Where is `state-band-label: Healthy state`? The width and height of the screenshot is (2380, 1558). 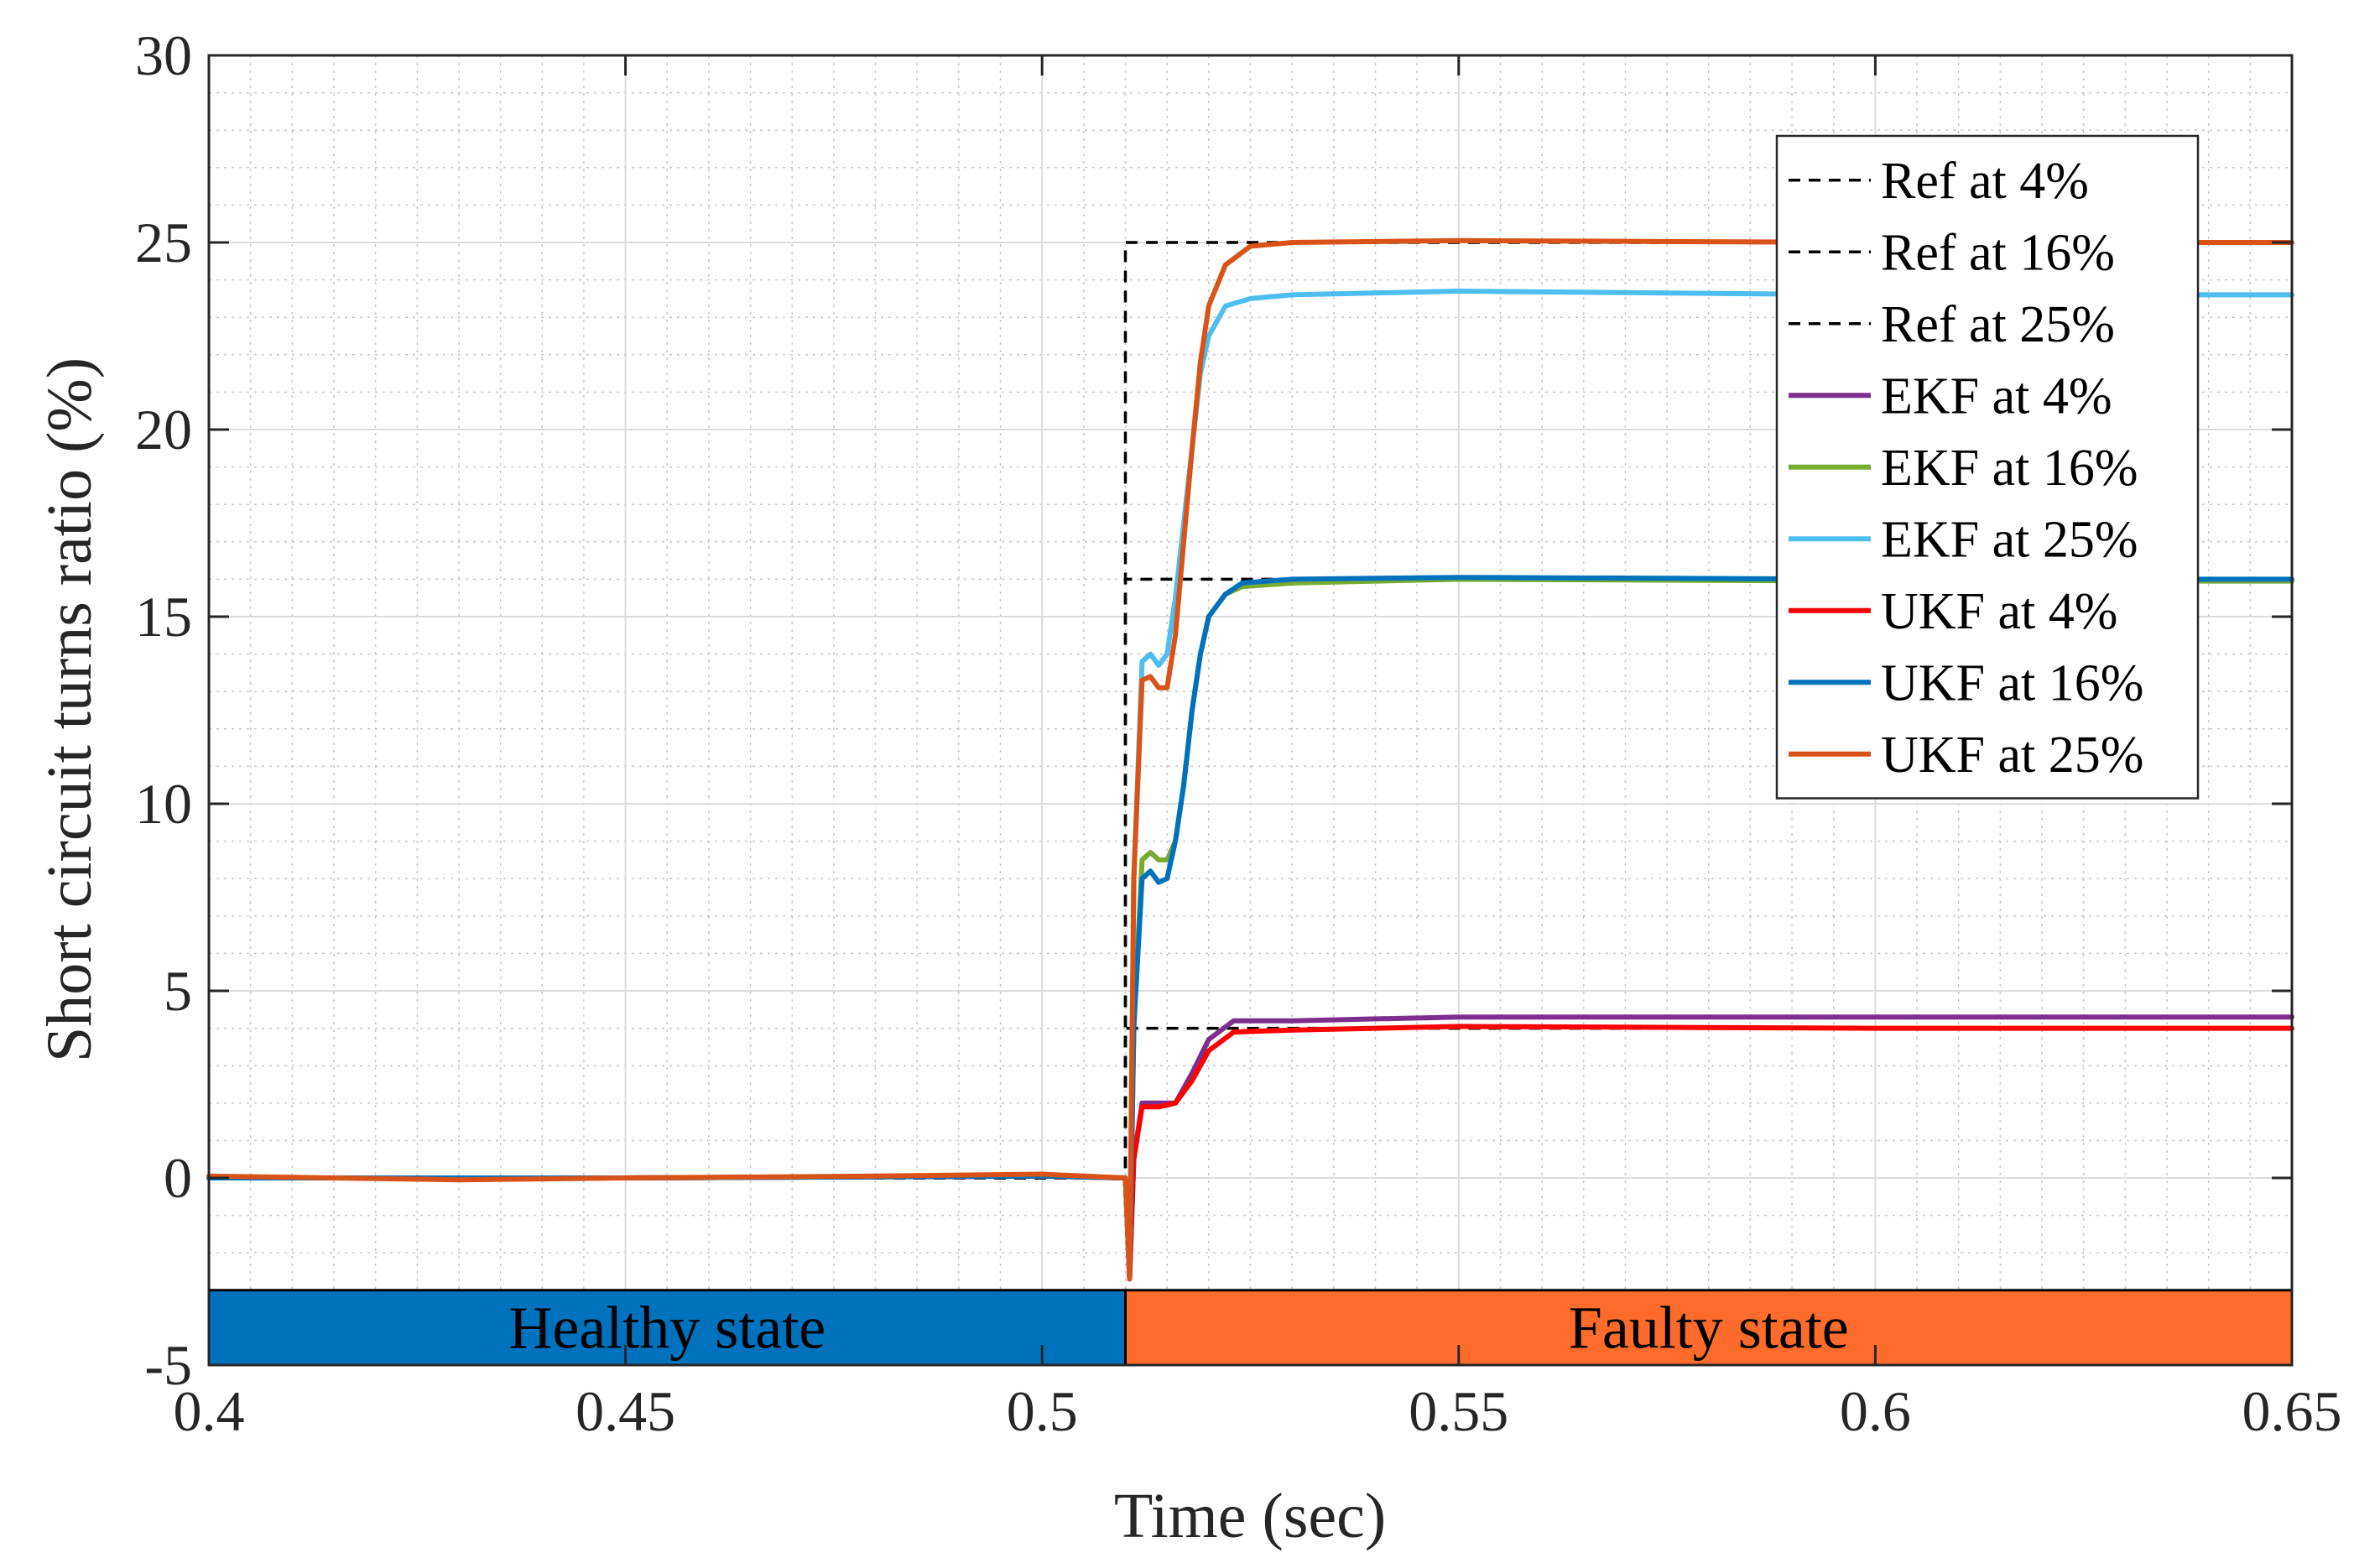
state-band-label: Healthy state is located at coordinates (666, 1327).